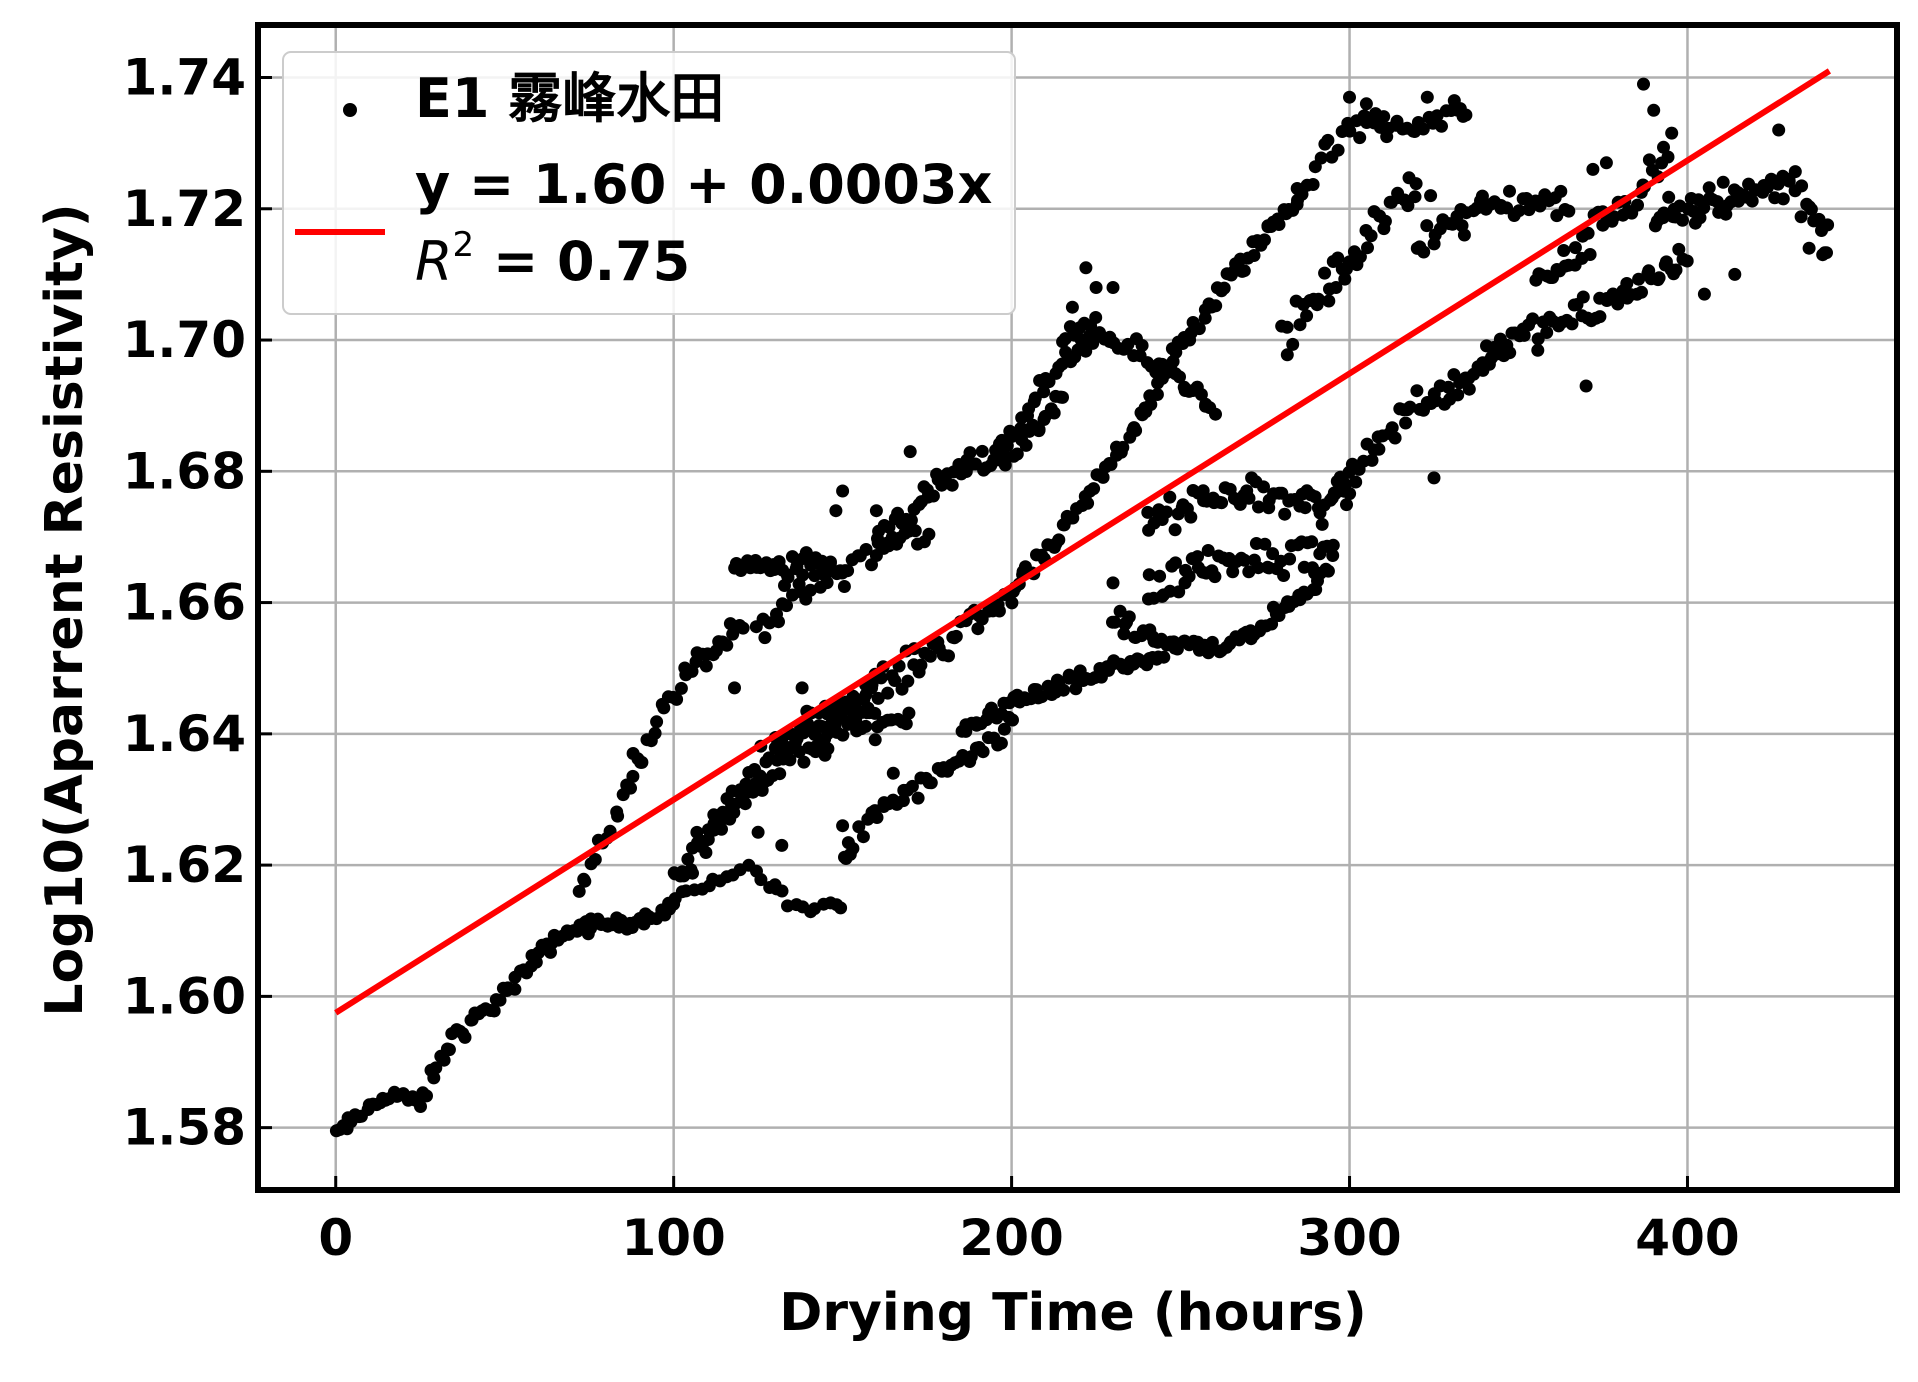  Describe the element at coordinates (184, 209) in the screenshot. I see `y-tick-label: 1.72` at that location.